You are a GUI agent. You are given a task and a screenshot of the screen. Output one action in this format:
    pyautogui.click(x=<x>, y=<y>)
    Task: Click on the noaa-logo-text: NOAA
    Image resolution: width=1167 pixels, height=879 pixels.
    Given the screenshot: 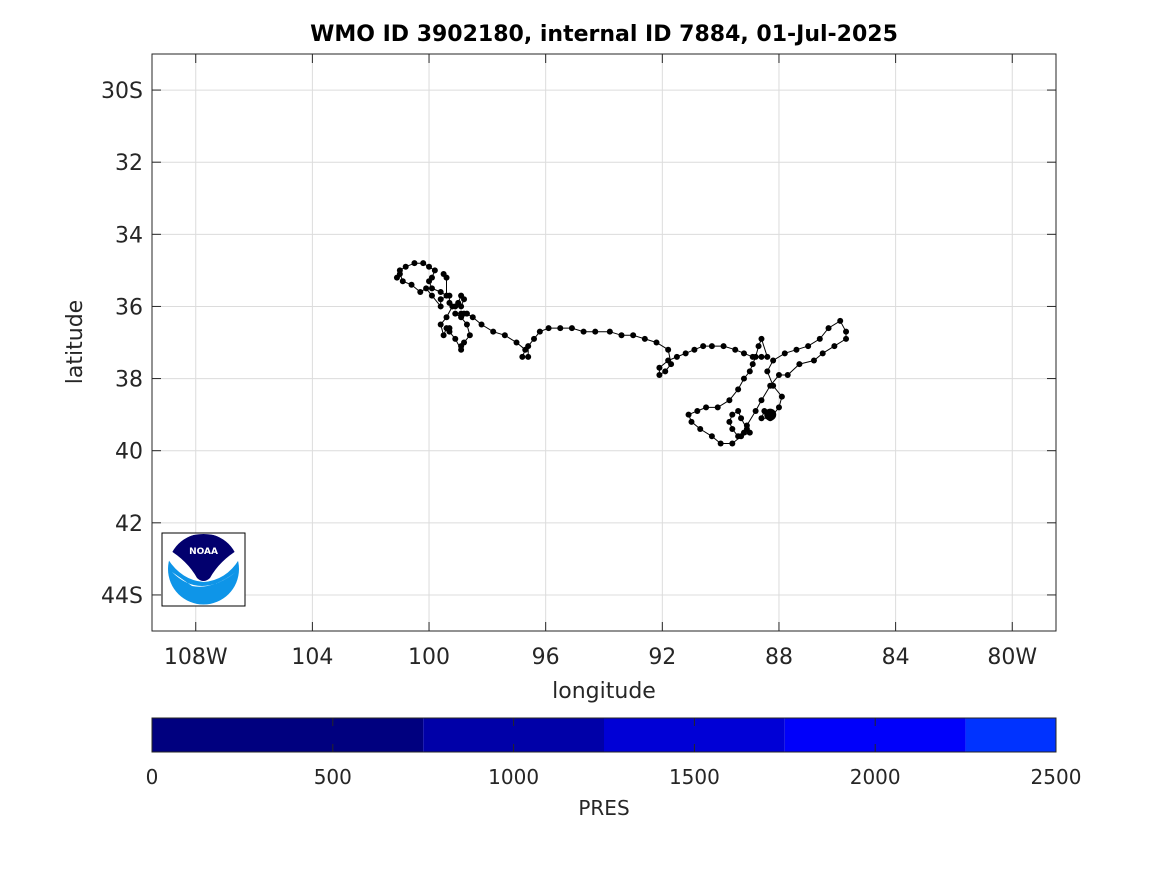 What is the action you would take?
    pyautogui.click(x=203, y=552)
    